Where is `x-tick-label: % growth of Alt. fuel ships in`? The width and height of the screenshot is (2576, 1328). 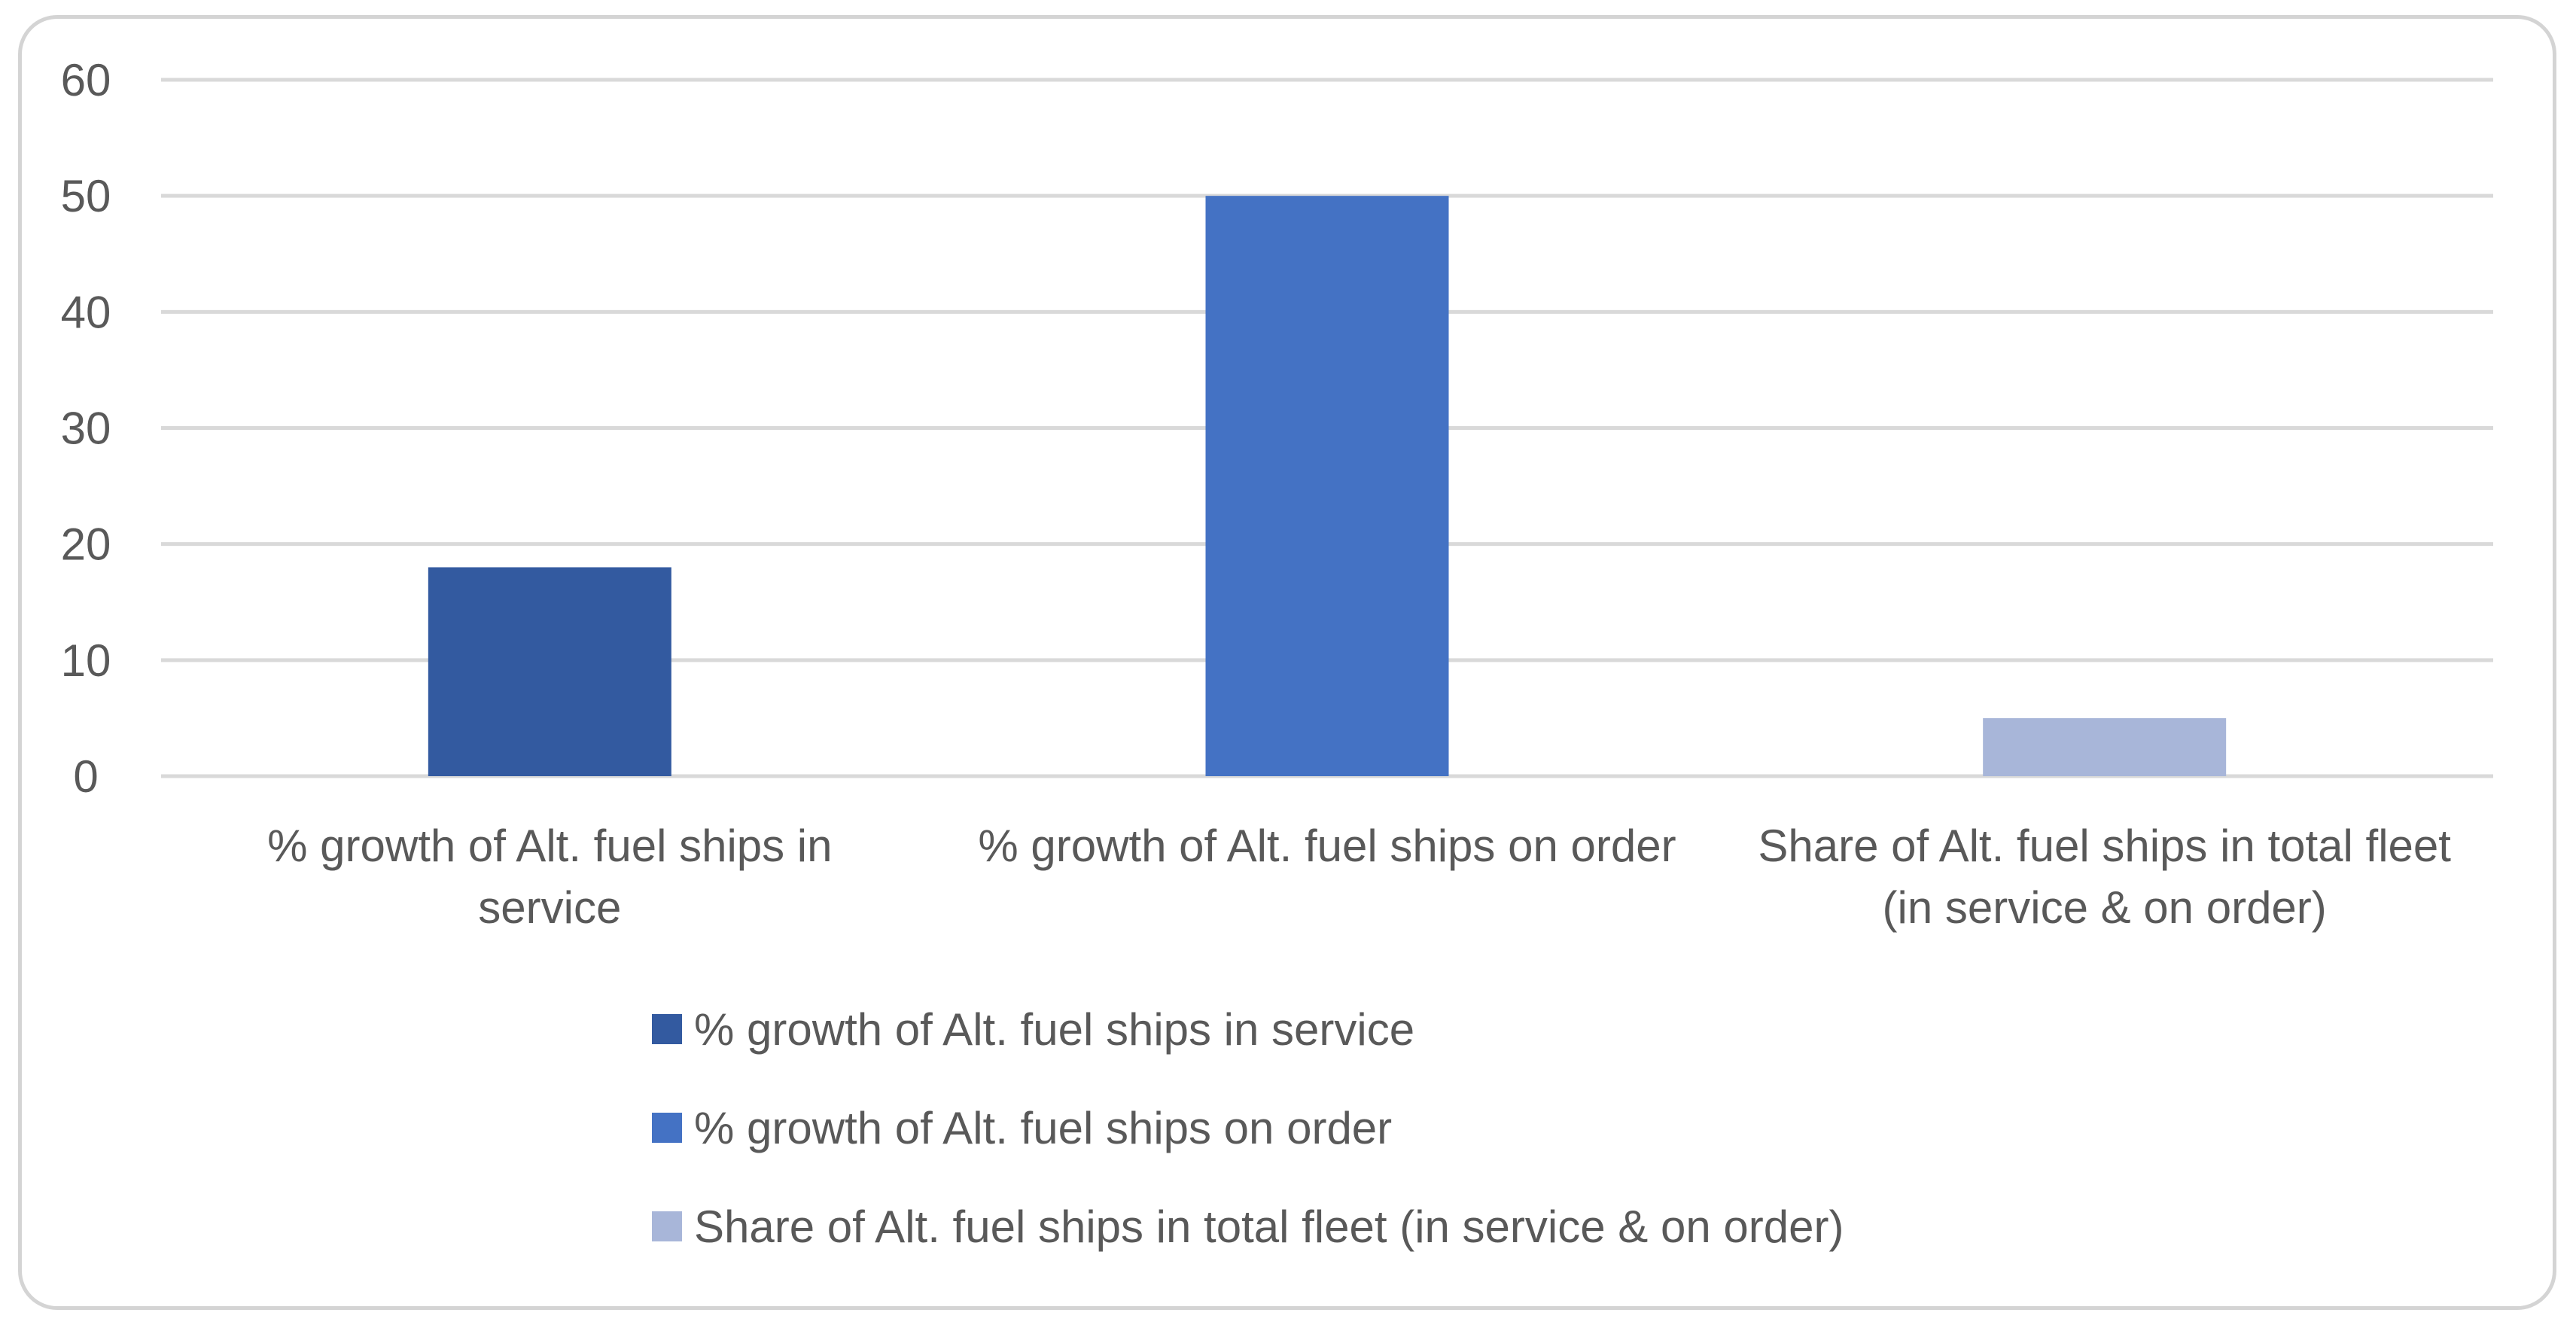
x-tick-label: % growth of Alt. fuel ships in is located at coordinates (549, 846).